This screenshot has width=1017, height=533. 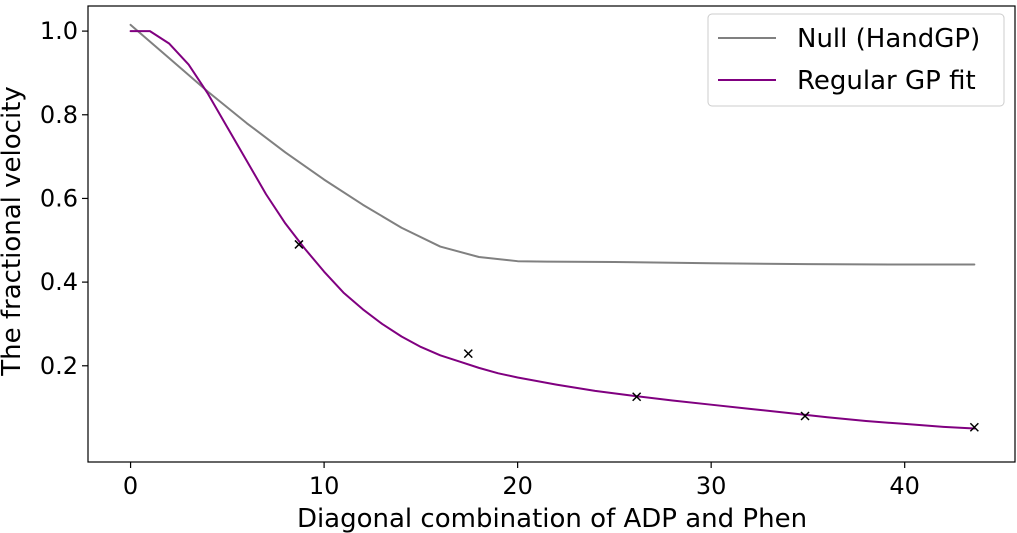 What do you see at coordinates (888, 39) in the screenshot?
I see `legend-label: Null (HandGP)` at bounding box center [888, 39].